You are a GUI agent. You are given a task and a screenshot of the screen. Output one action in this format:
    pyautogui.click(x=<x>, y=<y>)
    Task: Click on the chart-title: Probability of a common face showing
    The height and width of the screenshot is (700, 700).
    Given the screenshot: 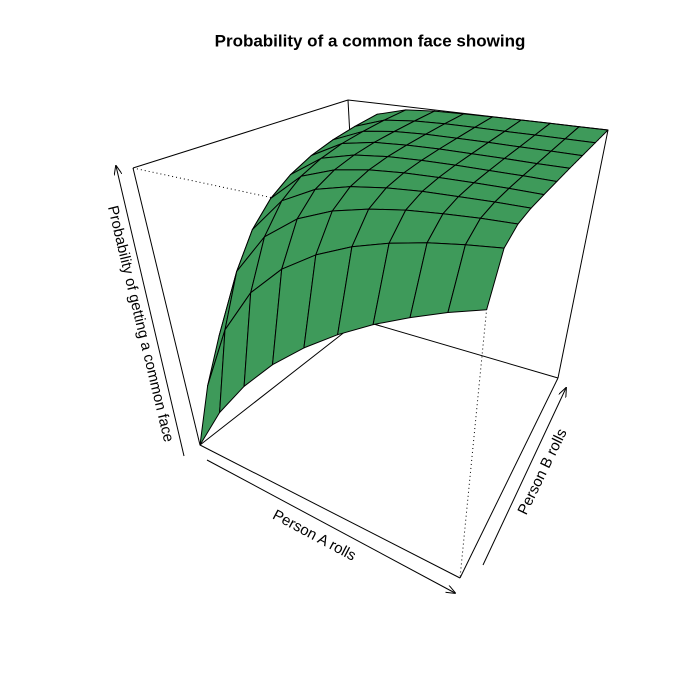 What is the action you would take?
    pyautogui.click(x=370, y=40)
    